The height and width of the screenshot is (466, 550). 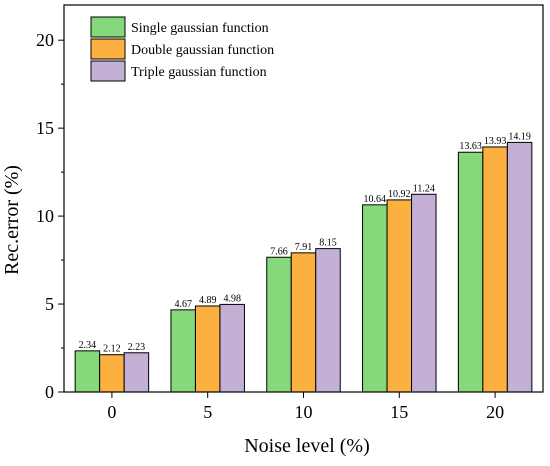 I want to click on data-label: 4.67, so click(x=183, y=304).